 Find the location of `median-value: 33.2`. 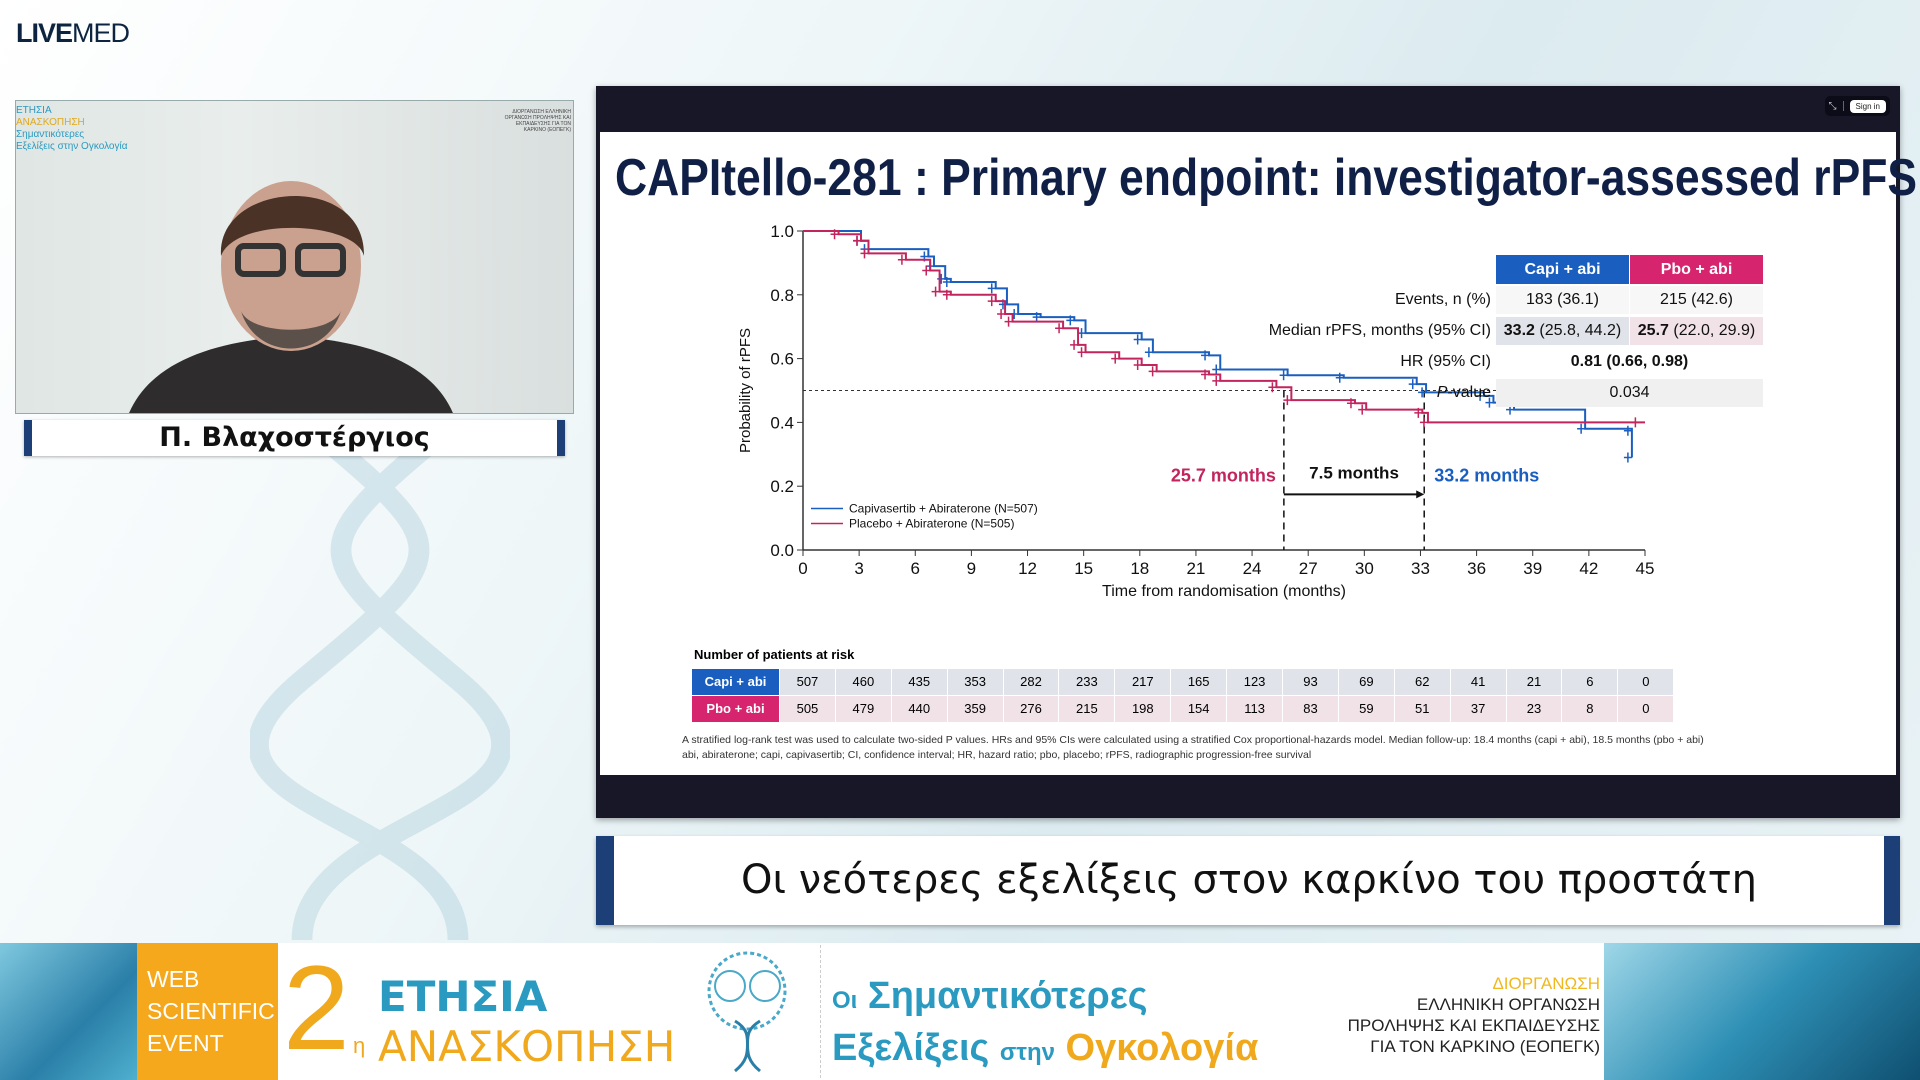

median-value: 33.2 is located at coordinates (1519, 330).